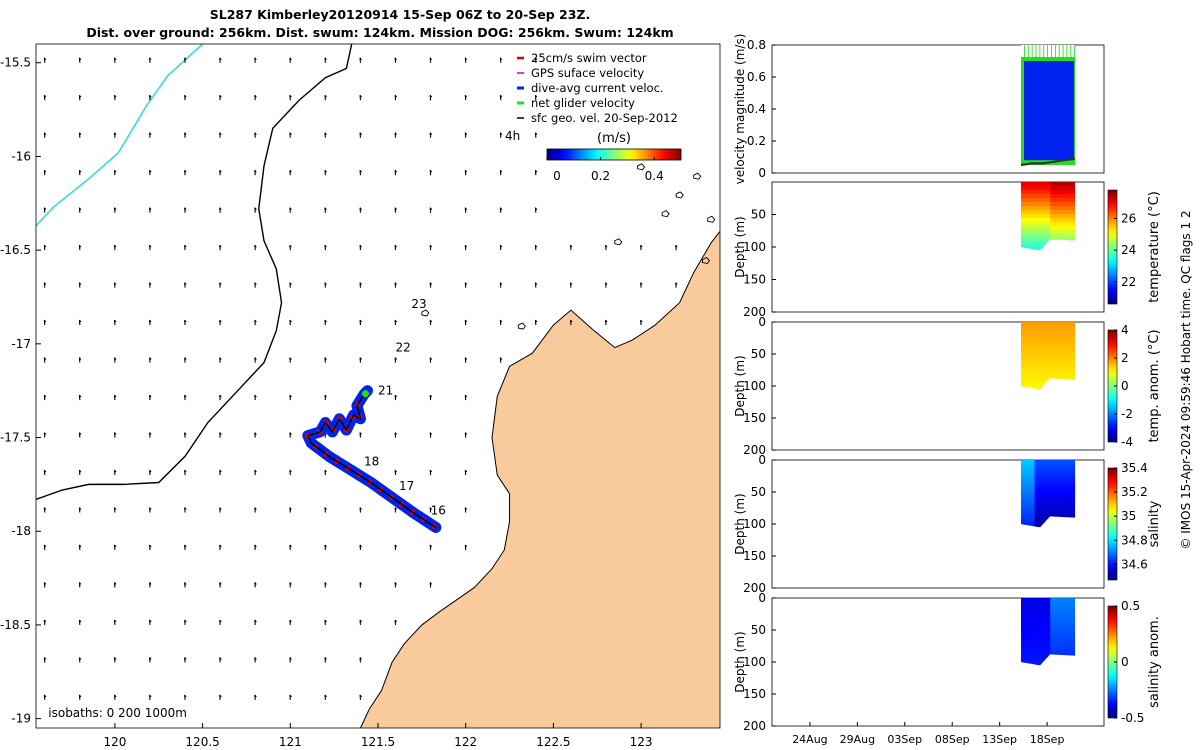 This screenshot has width=1200, height=750. I want to click on section-colorbar-tick-label: -2, so click(1127, 414).